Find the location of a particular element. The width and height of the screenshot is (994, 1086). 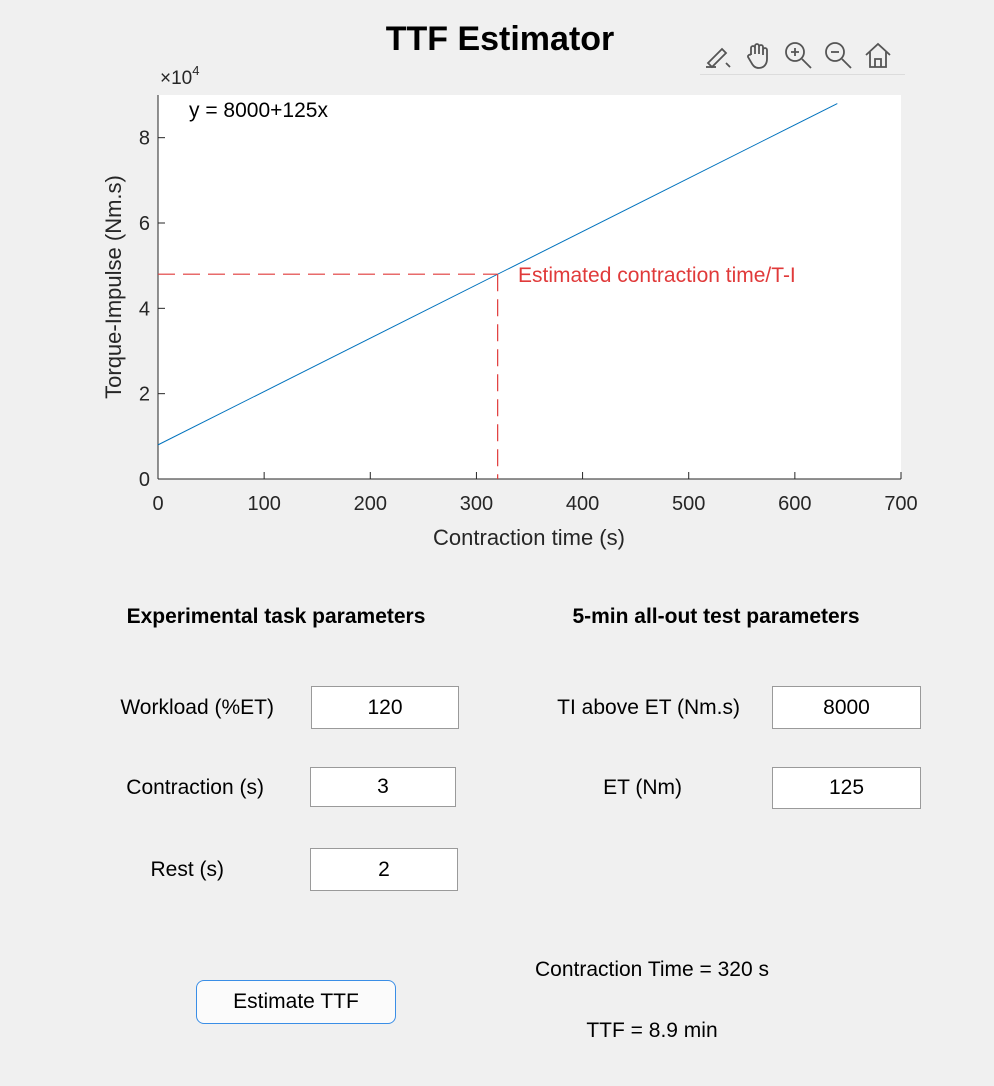

home-icon is located at coordinates (878, 55).